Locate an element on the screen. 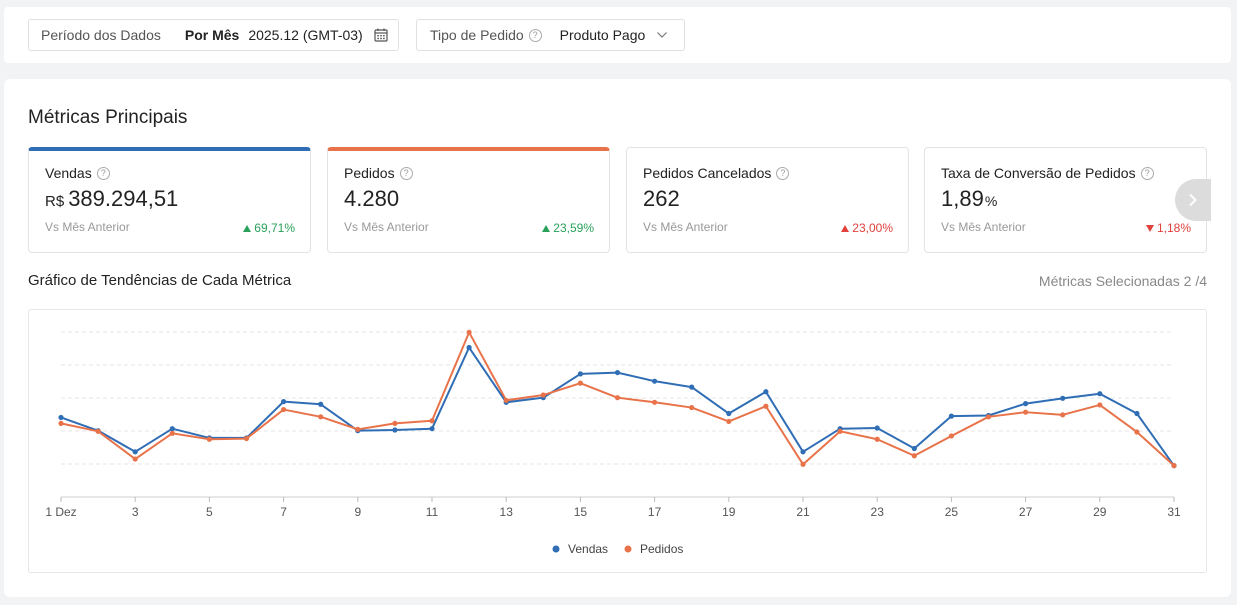 Image resolution: width=1237 pixels, height=605 pixels. next-cards-button is located at coordinates (1193, 200).